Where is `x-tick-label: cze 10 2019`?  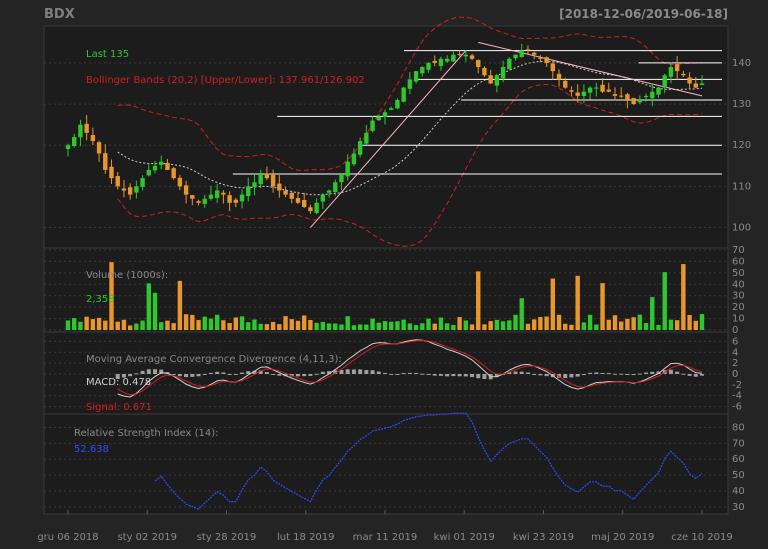 x-tick-label: cze 10 2019 is located at coordinates (701, 537).